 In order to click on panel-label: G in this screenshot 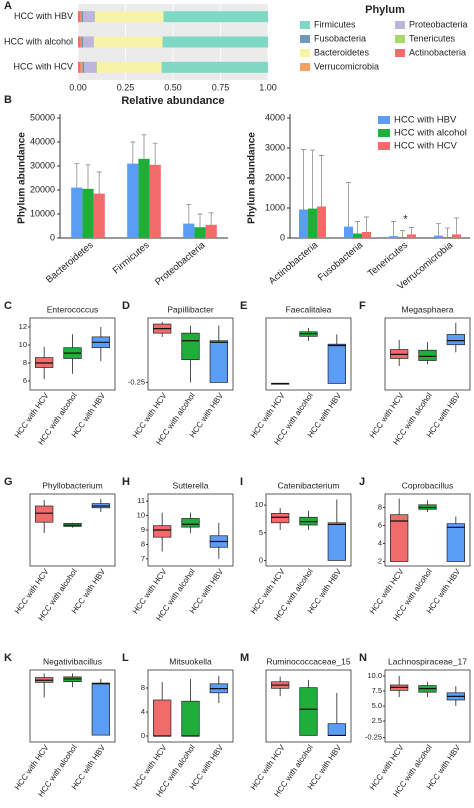, I will do `click(8, 482)`.